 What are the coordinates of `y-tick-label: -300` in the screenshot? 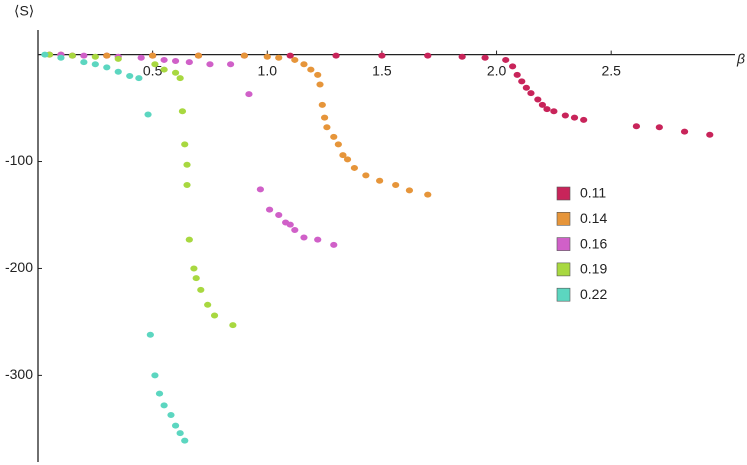 It's located at (19, 374).